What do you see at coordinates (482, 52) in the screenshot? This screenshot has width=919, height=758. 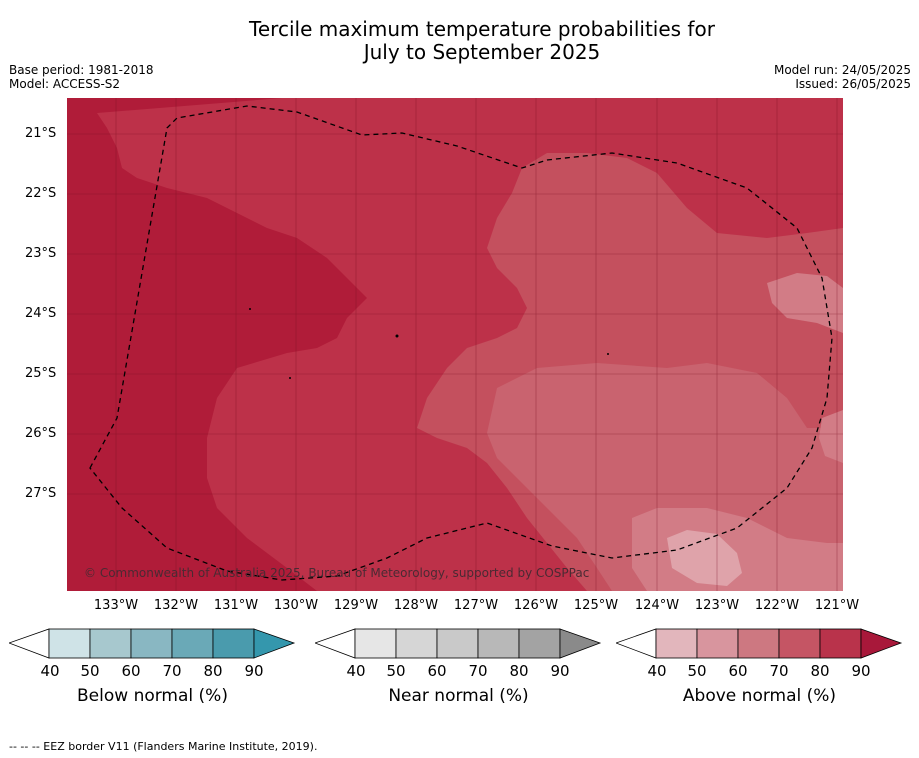 I see `title-line-2: July to September 2025` at bounding box center [482, 52].